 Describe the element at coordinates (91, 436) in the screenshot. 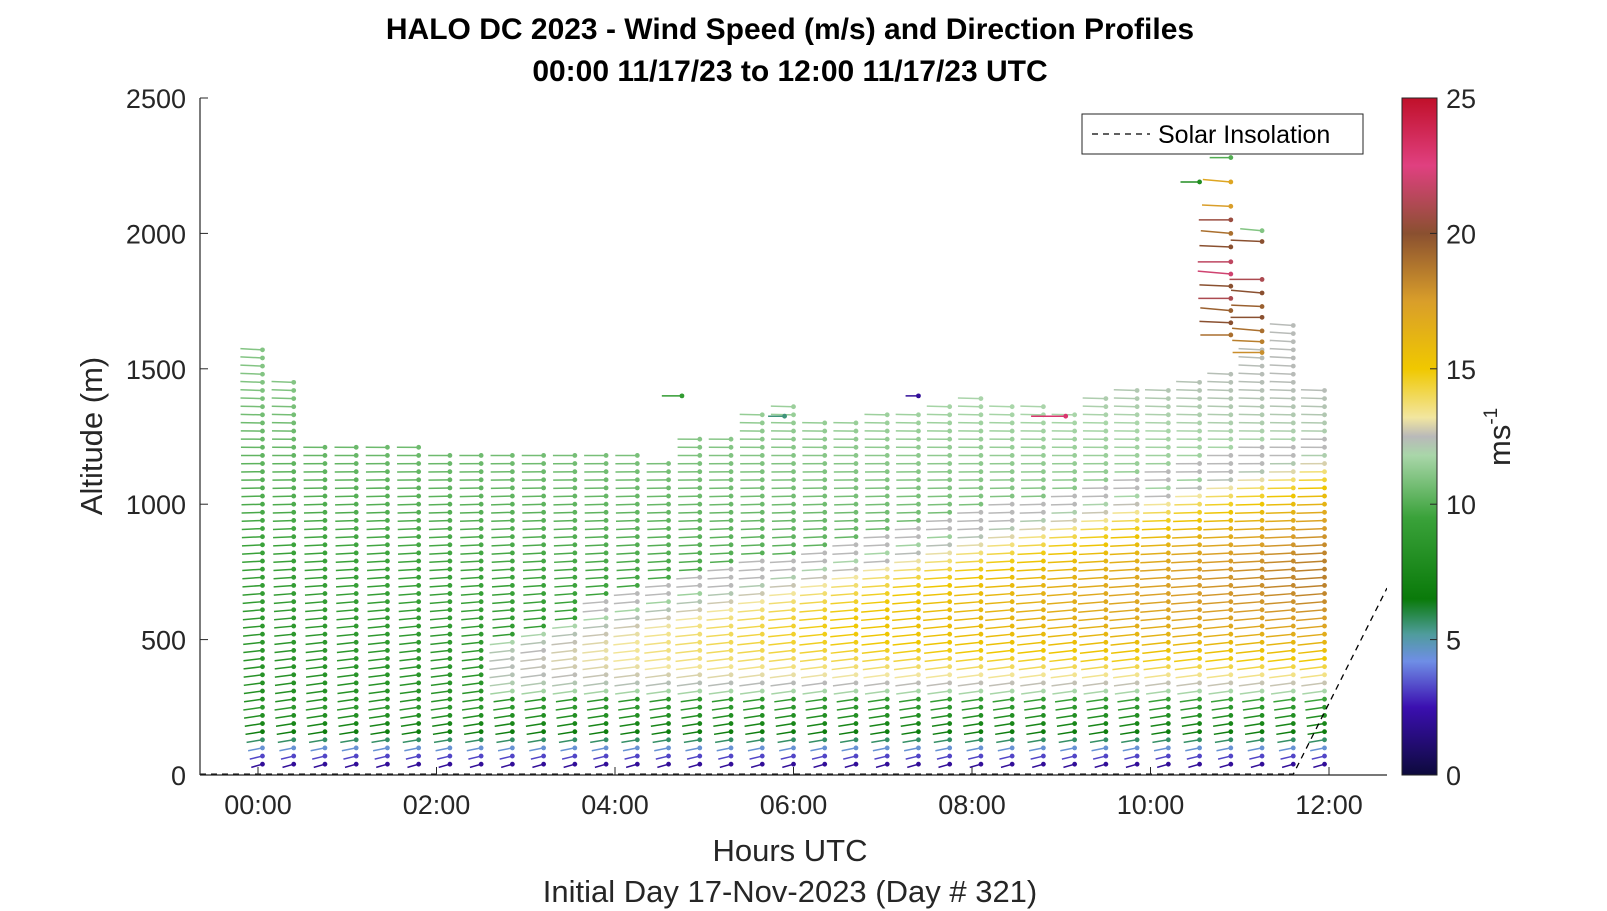

I see `y-axis-label: Altitude (m)` at that location.